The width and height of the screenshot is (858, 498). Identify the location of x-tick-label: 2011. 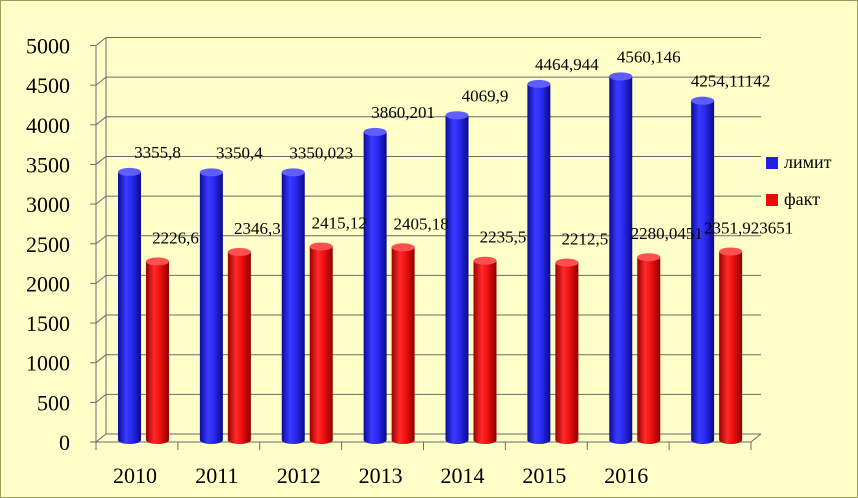
(216, 475).